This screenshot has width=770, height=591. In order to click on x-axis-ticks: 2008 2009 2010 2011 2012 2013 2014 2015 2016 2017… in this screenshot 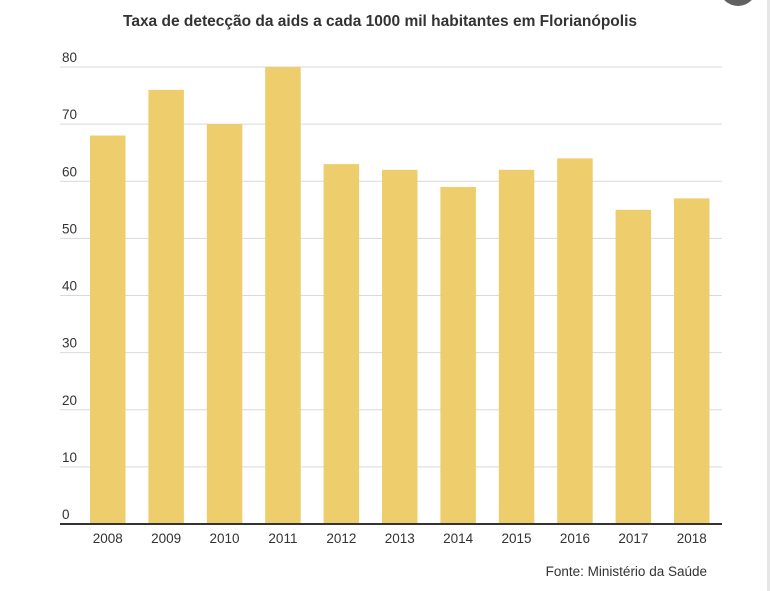, I will do `click(400, 538)`.